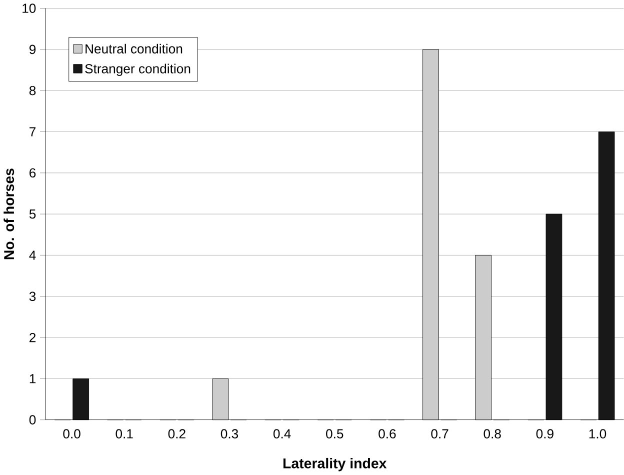 This screenshot has width=624, height=475. Describe the element at coordinates (137, 70) in the screenshot. I see `legend-label: Stranger condition` at that location.